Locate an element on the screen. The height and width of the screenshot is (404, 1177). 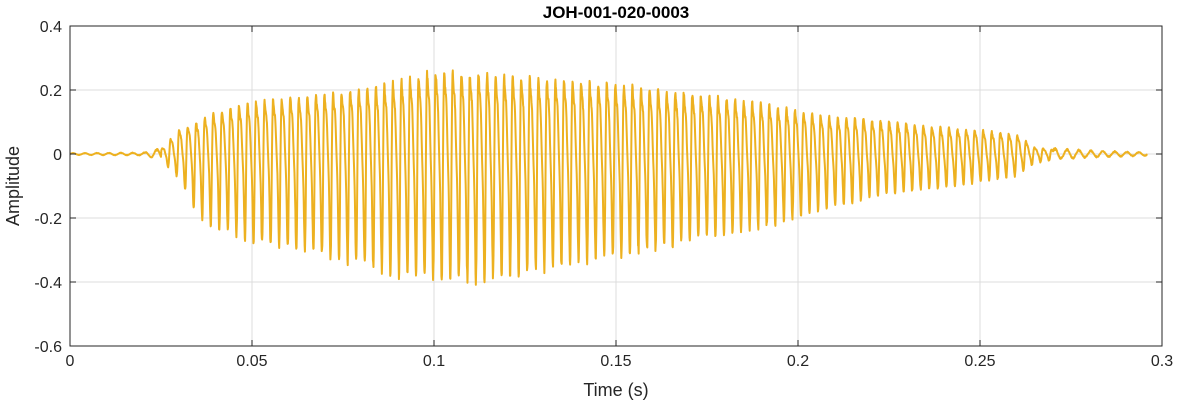
y-tick-label: -0.2 is located at coordinates (48, 219).